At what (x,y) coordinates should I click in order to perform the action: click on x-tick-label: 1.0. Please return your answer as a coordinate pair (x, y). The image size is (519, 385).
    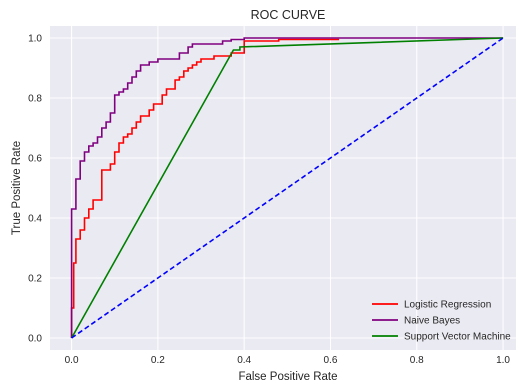
    Looking at the image, I should click on (503, 360).